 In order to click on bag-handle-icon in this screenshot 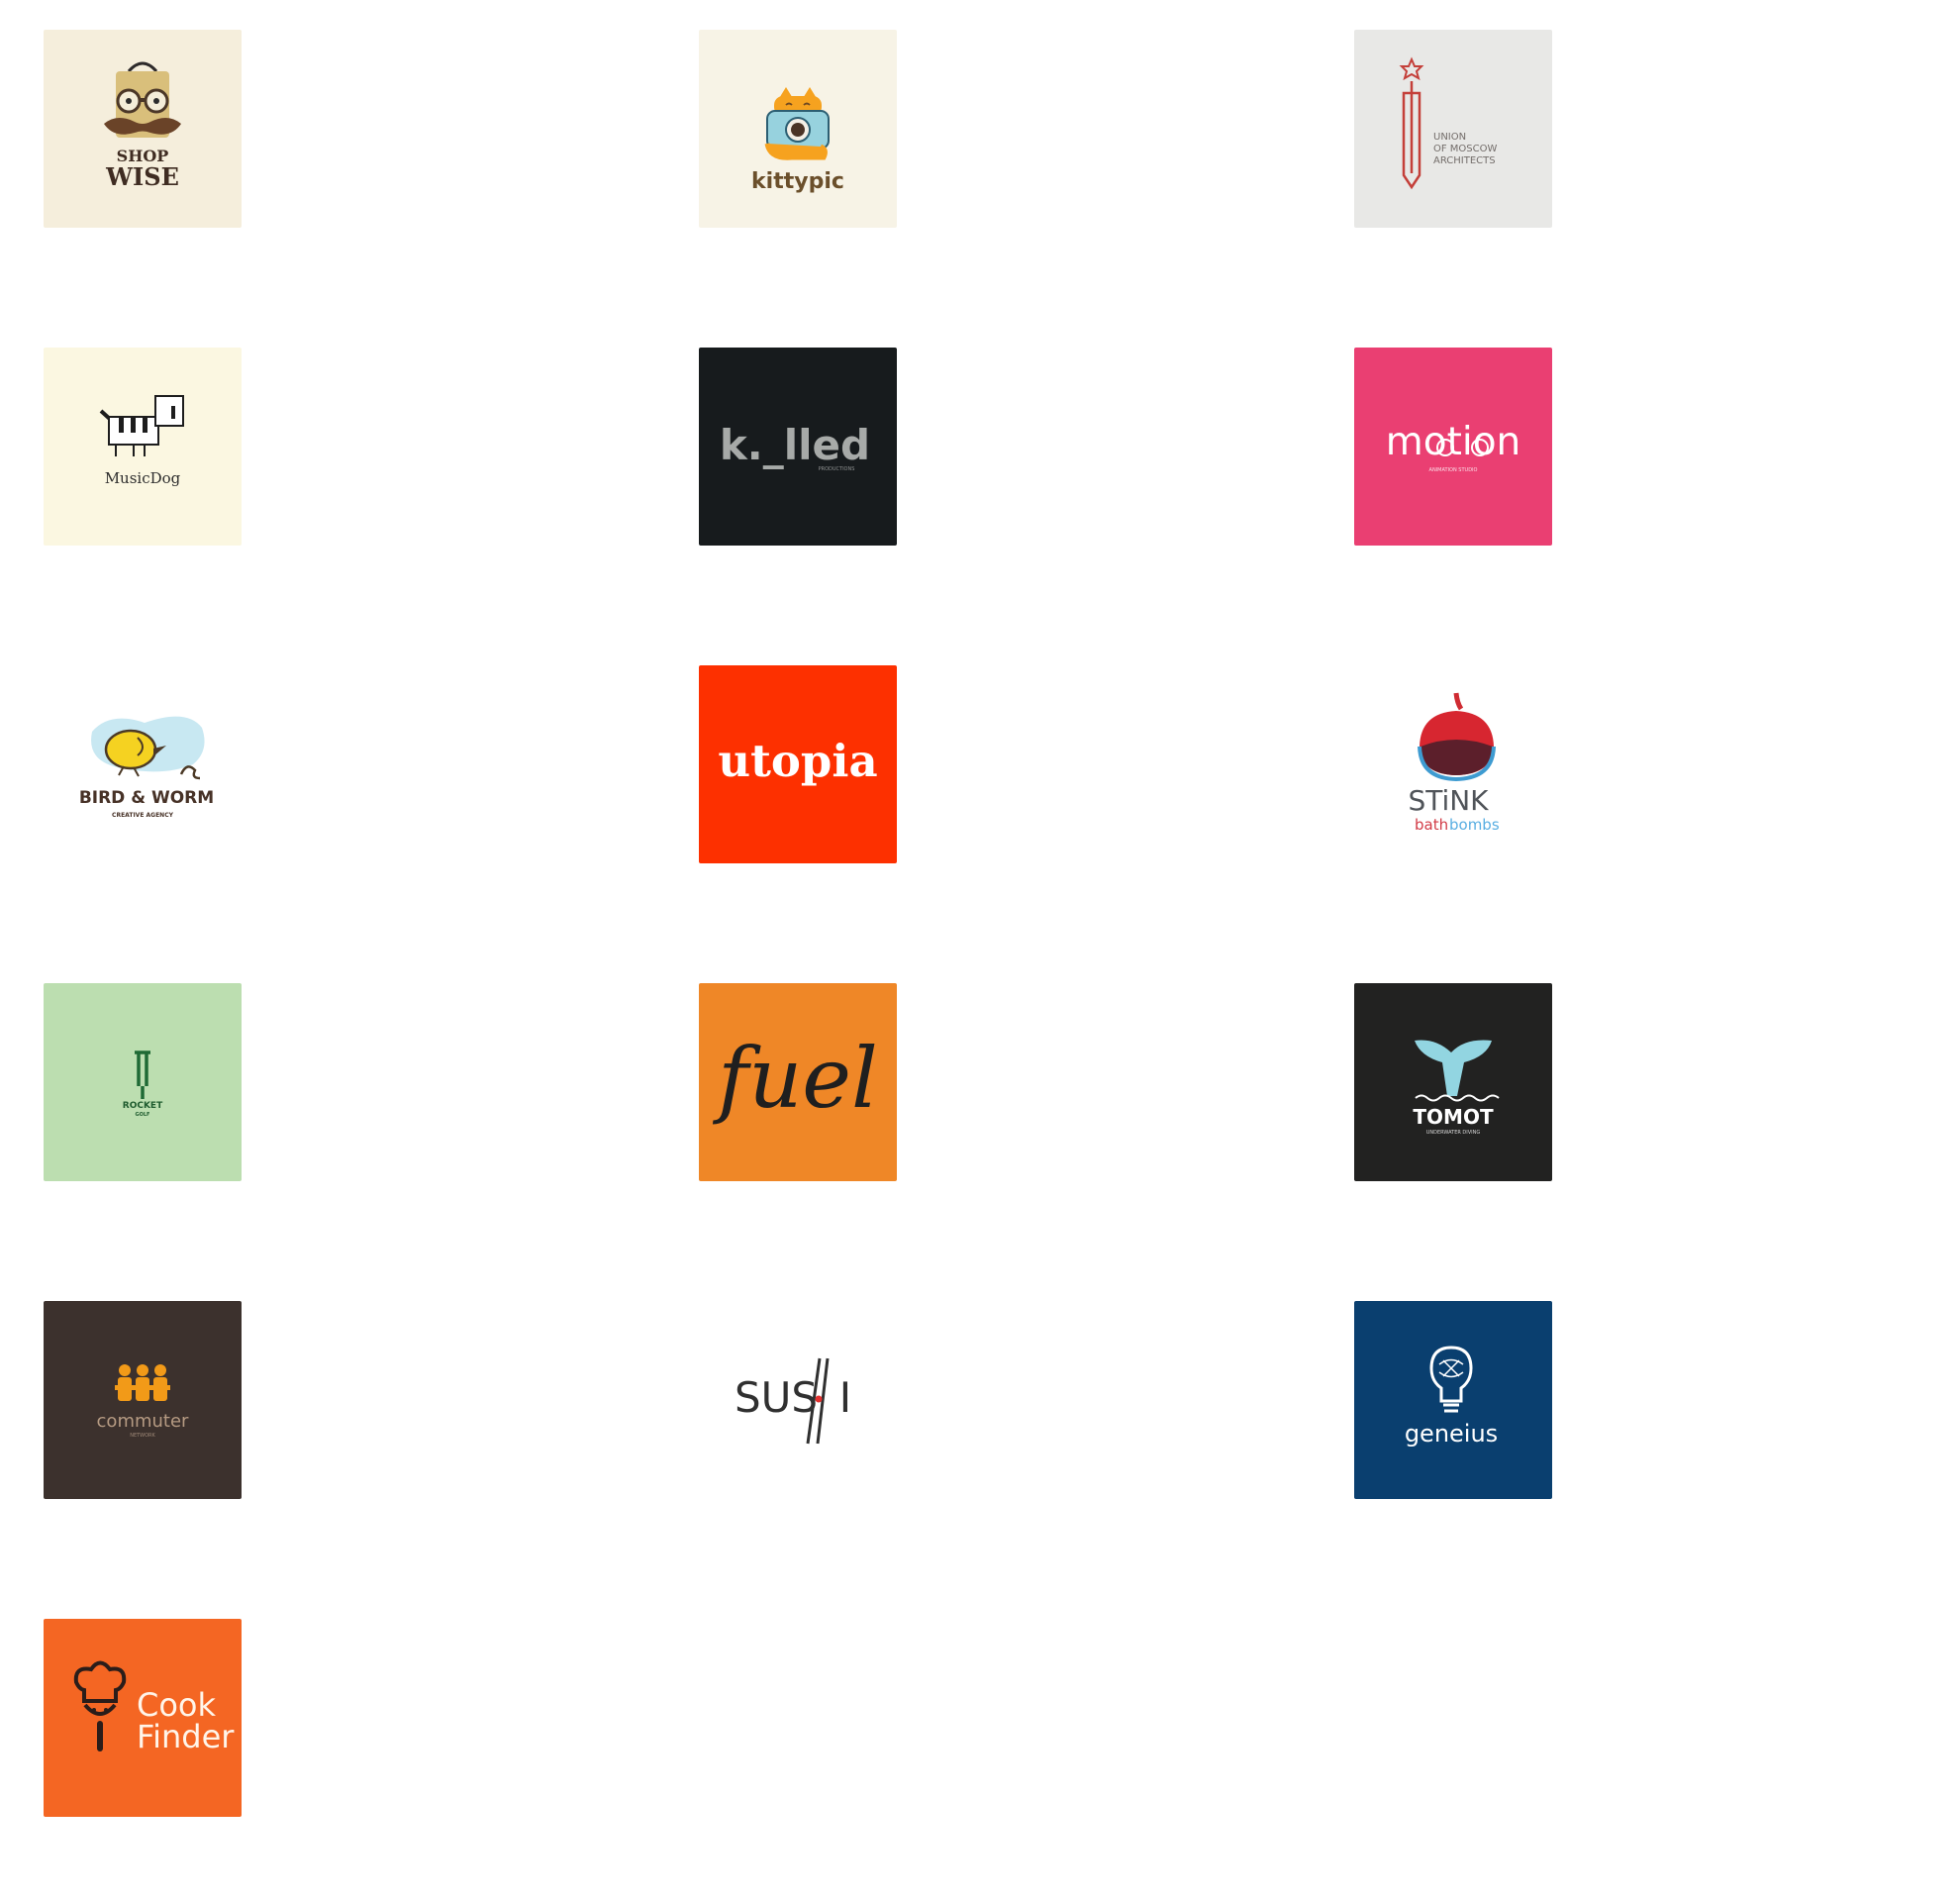, I will do `click(142, 67)`.